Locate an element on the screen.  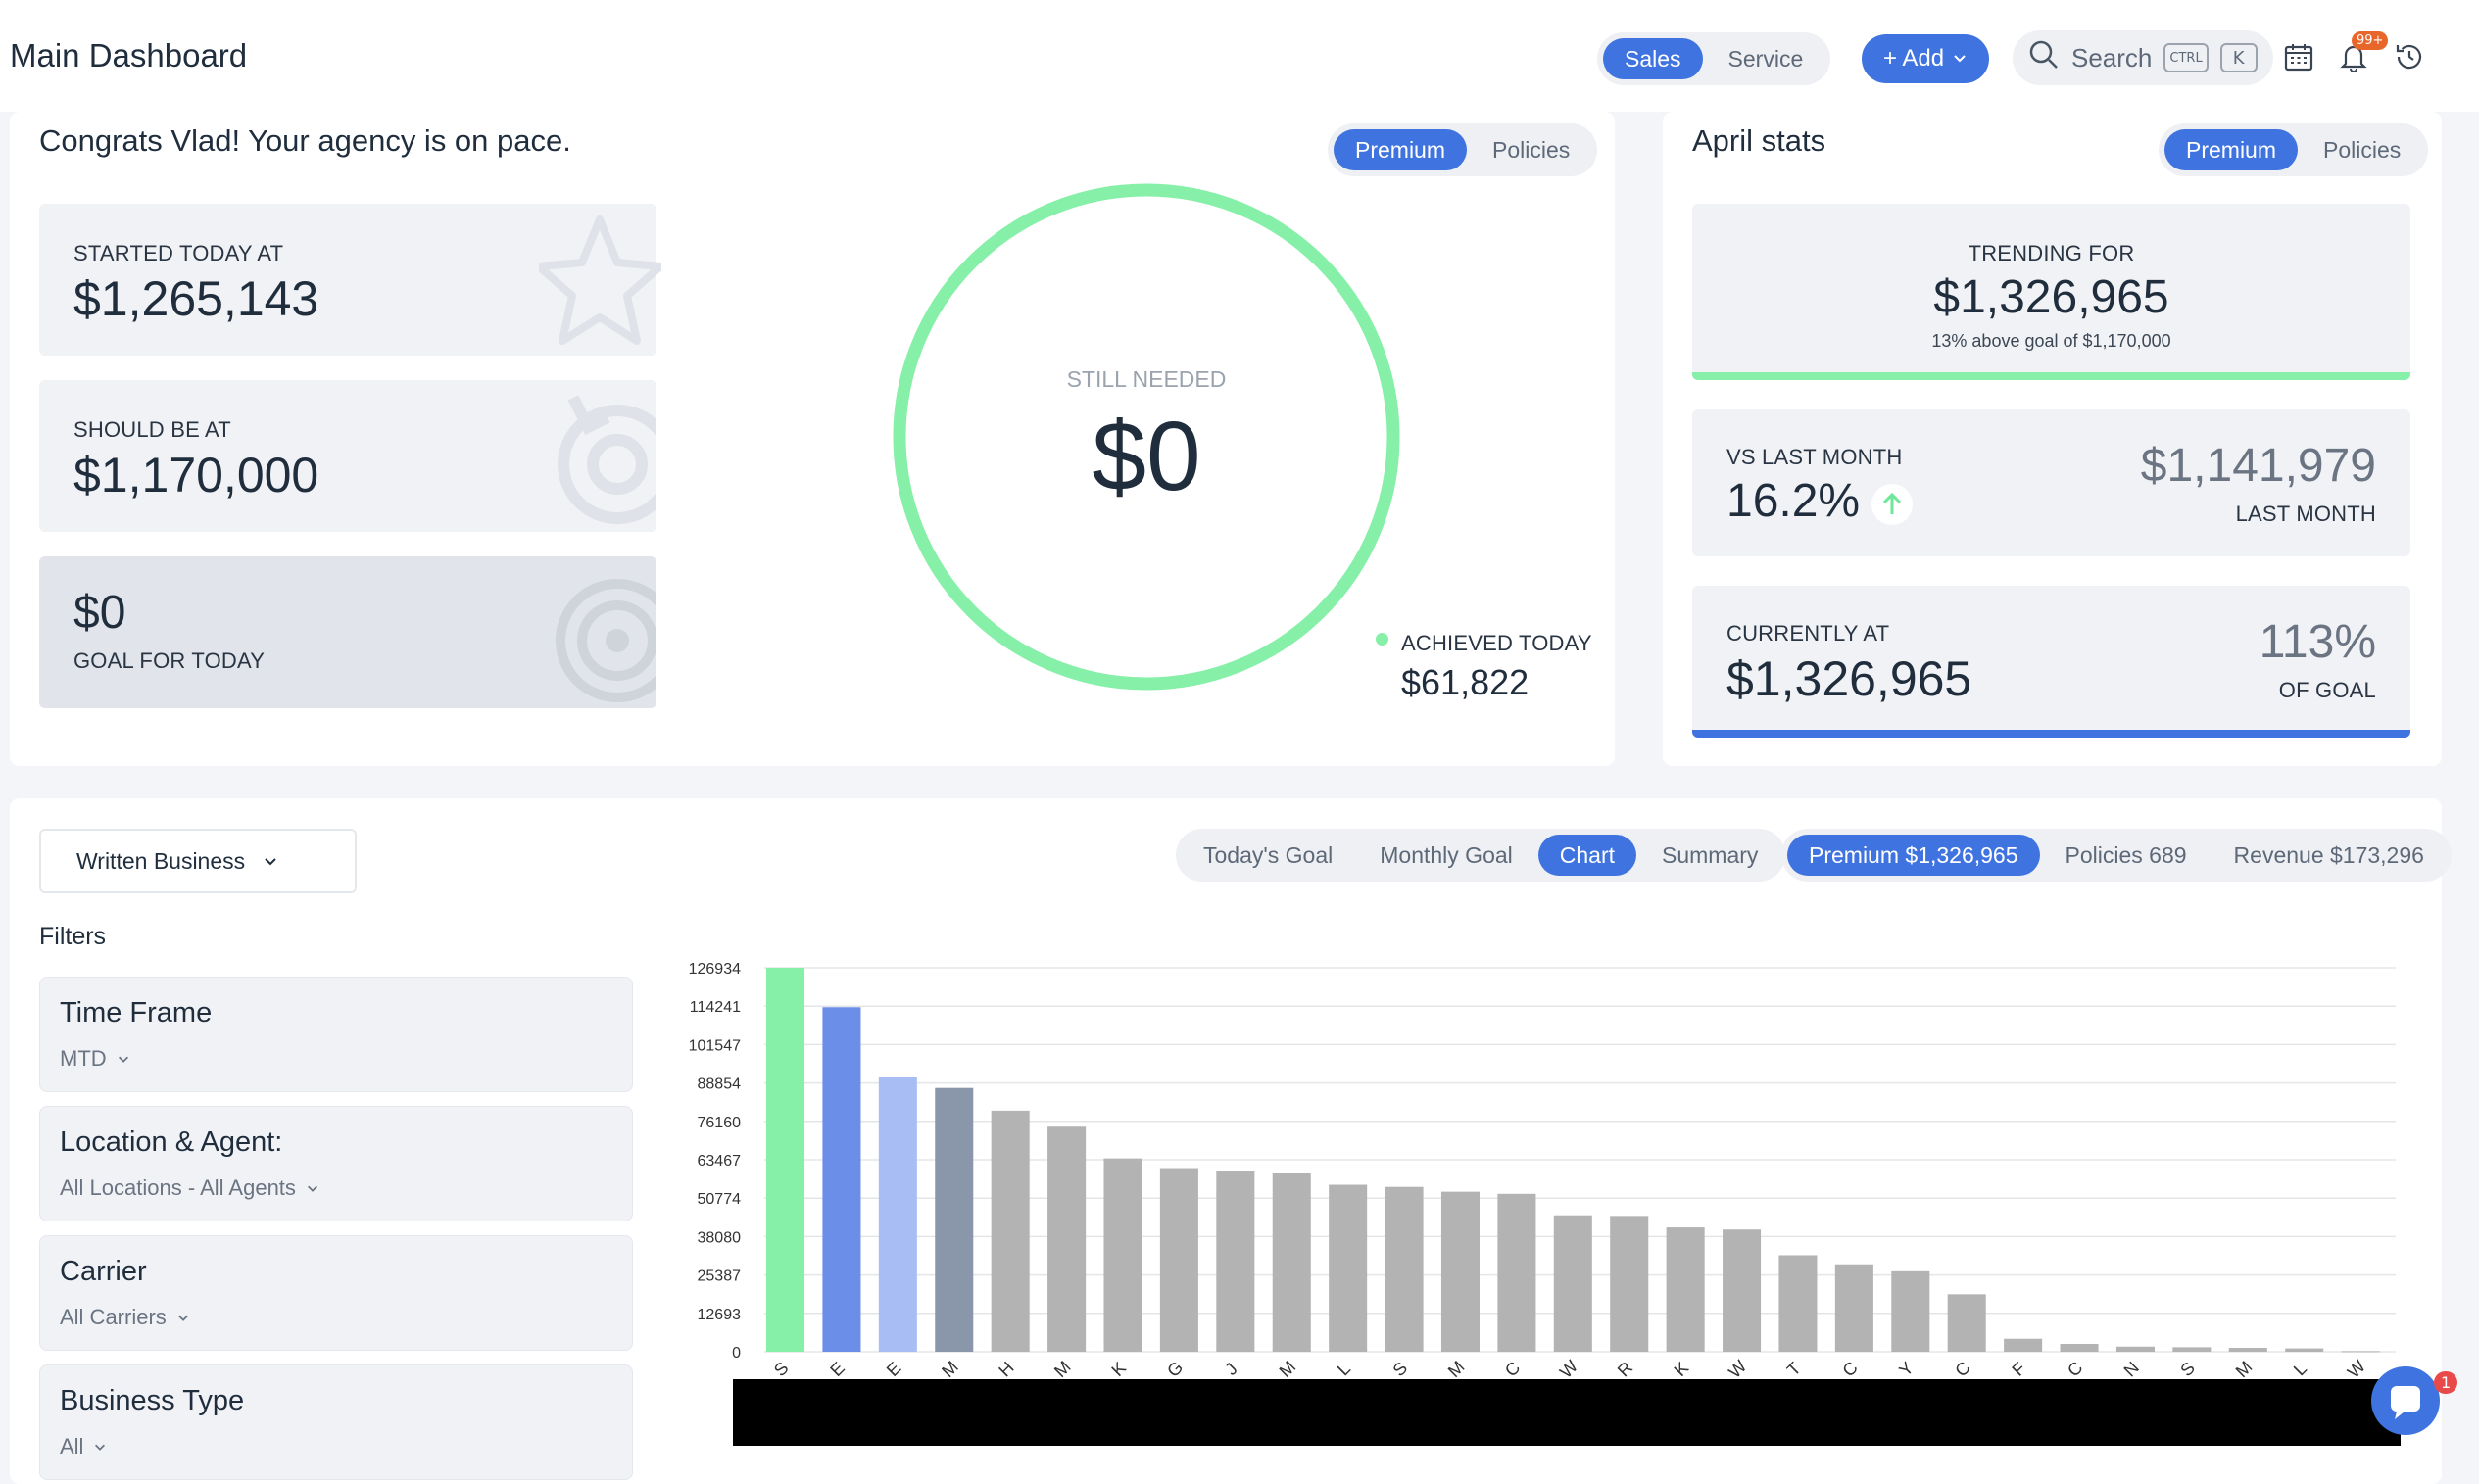
search-input: Search CTRL K is located at coordinates (2143, 57).